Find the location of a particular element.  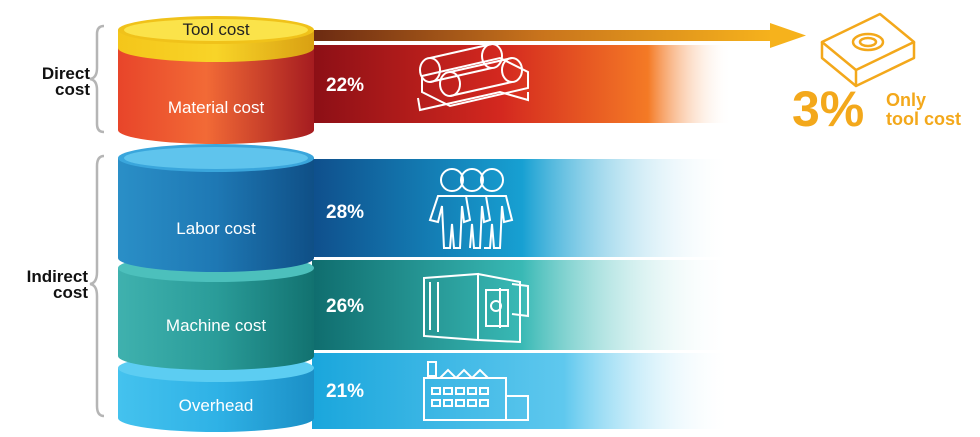

indirect-brace is located at coordinates (97, 286).